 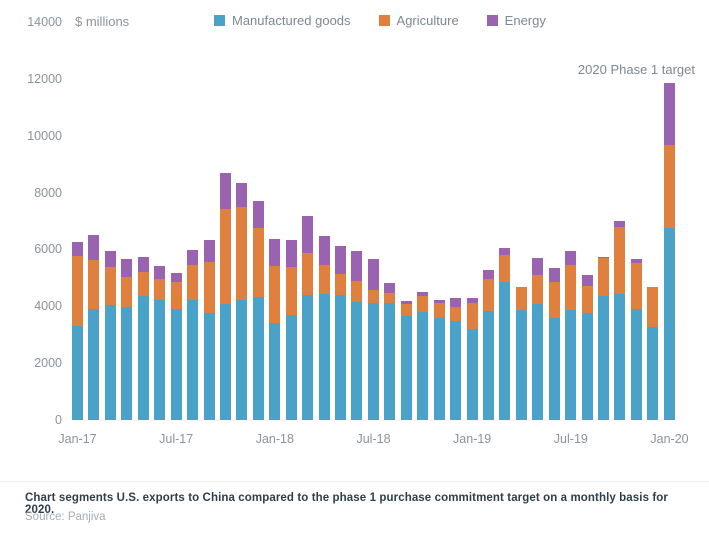 I want to click on x-tick-label-jan-20: Jan-20, so click(x=669, y=439).